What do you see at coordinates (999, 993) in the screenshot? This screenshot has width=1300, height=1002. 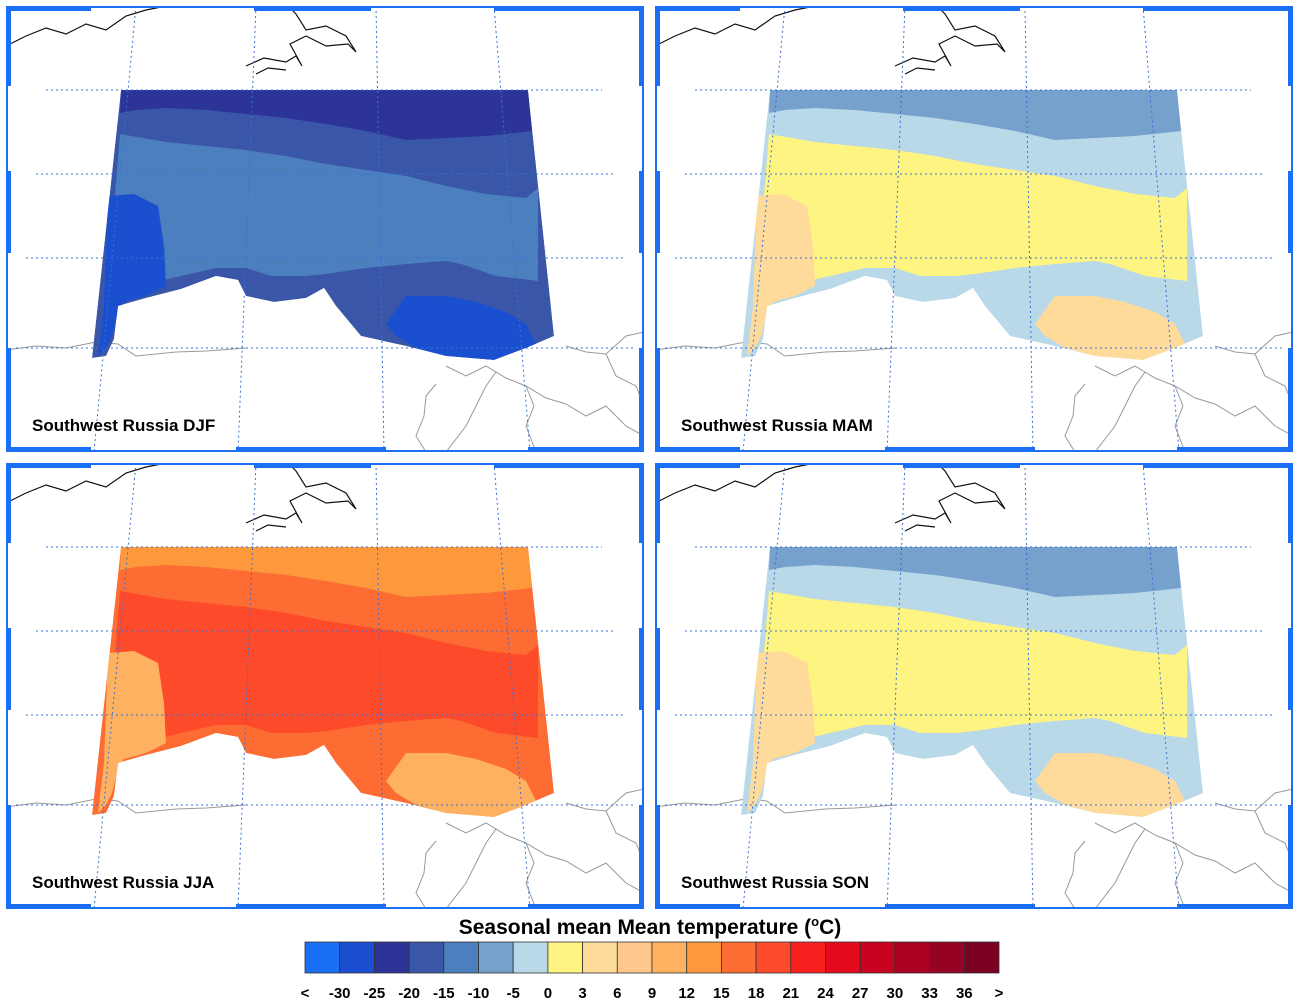 I see `colorbar-tick-label: >` at bounding box center [999, 993].